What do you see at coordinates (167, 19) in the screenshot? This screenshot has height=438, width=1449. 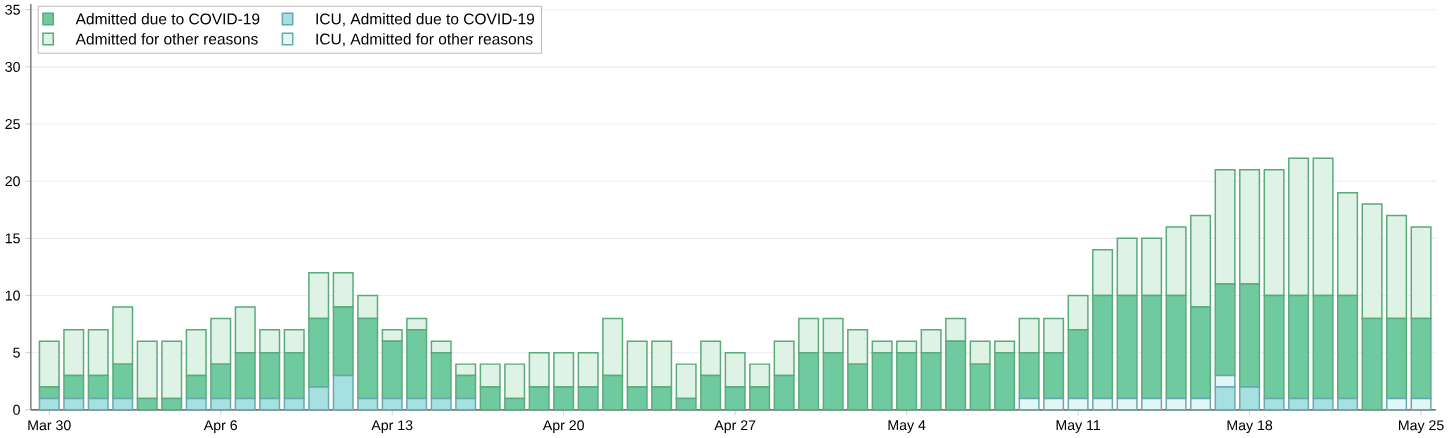 I see `legend-label: Admitted due to COVID-19` at bounding box center [167, 19].